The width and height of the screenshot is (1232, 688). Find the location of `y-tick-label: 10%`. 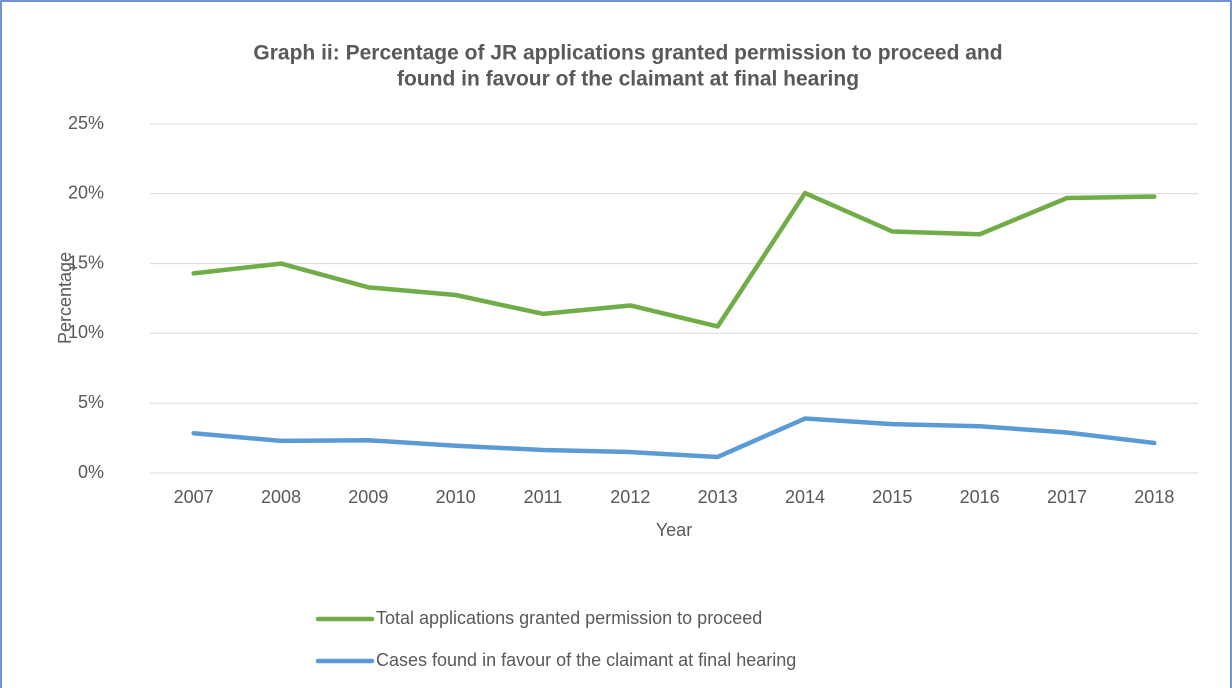

y-tick-label: 10% is located at coordinates (86, 332).